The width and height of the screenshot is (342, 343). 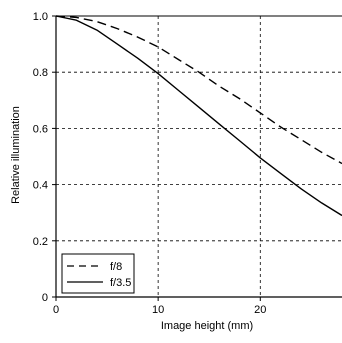 What do you see at coordinates (16, 155) in the screenshot?
I see `y-axis-label: Relative illumination` at bounding box center [16, 155].